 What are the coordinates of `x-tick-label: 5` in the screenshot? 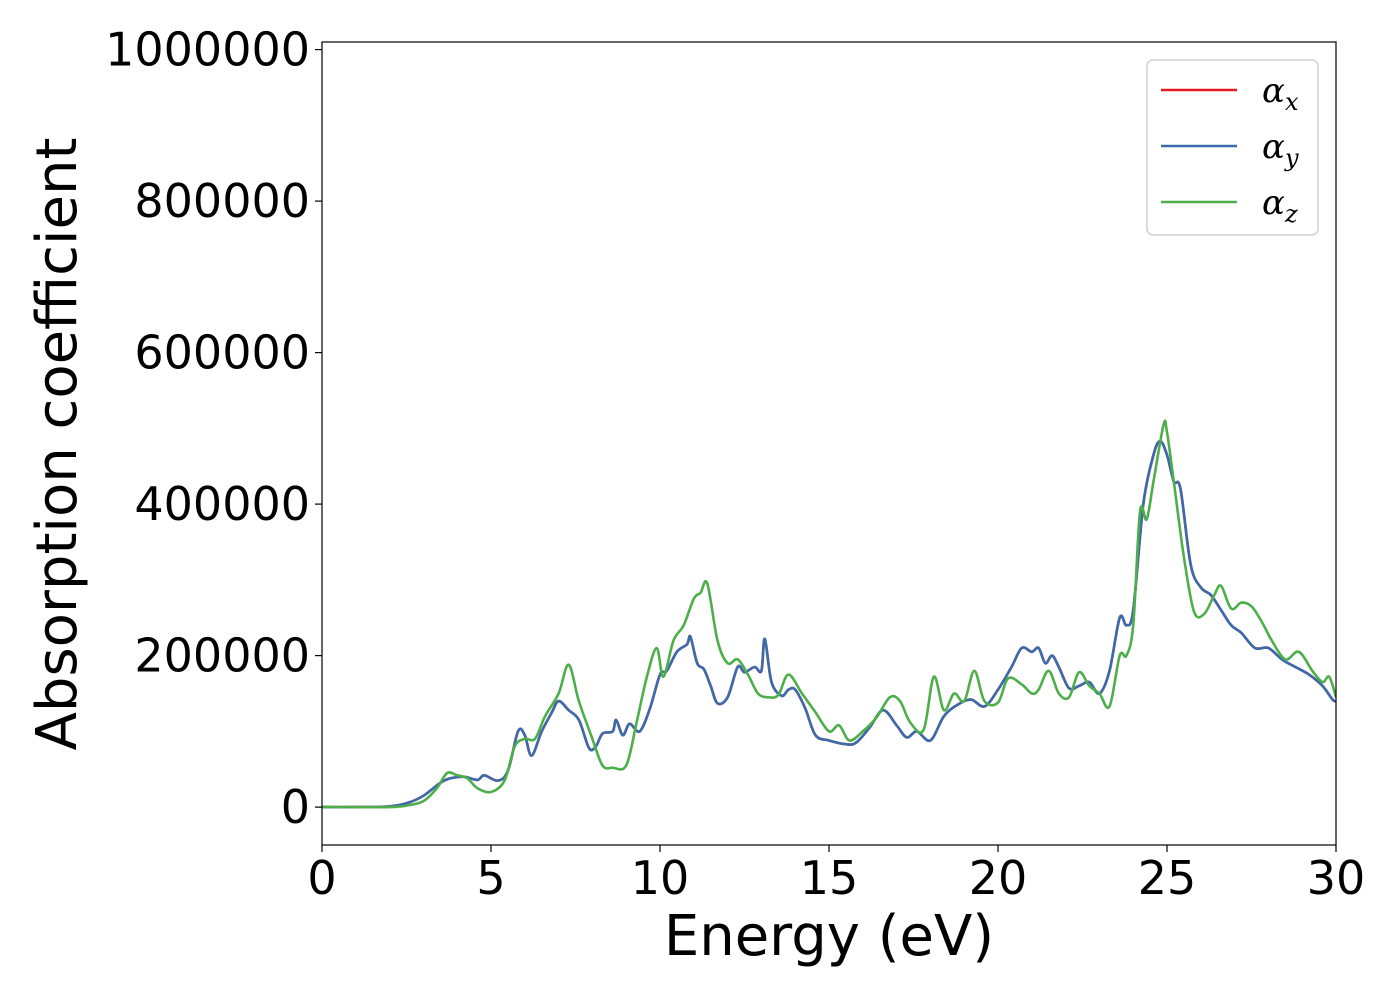 It's located at (490, 878).